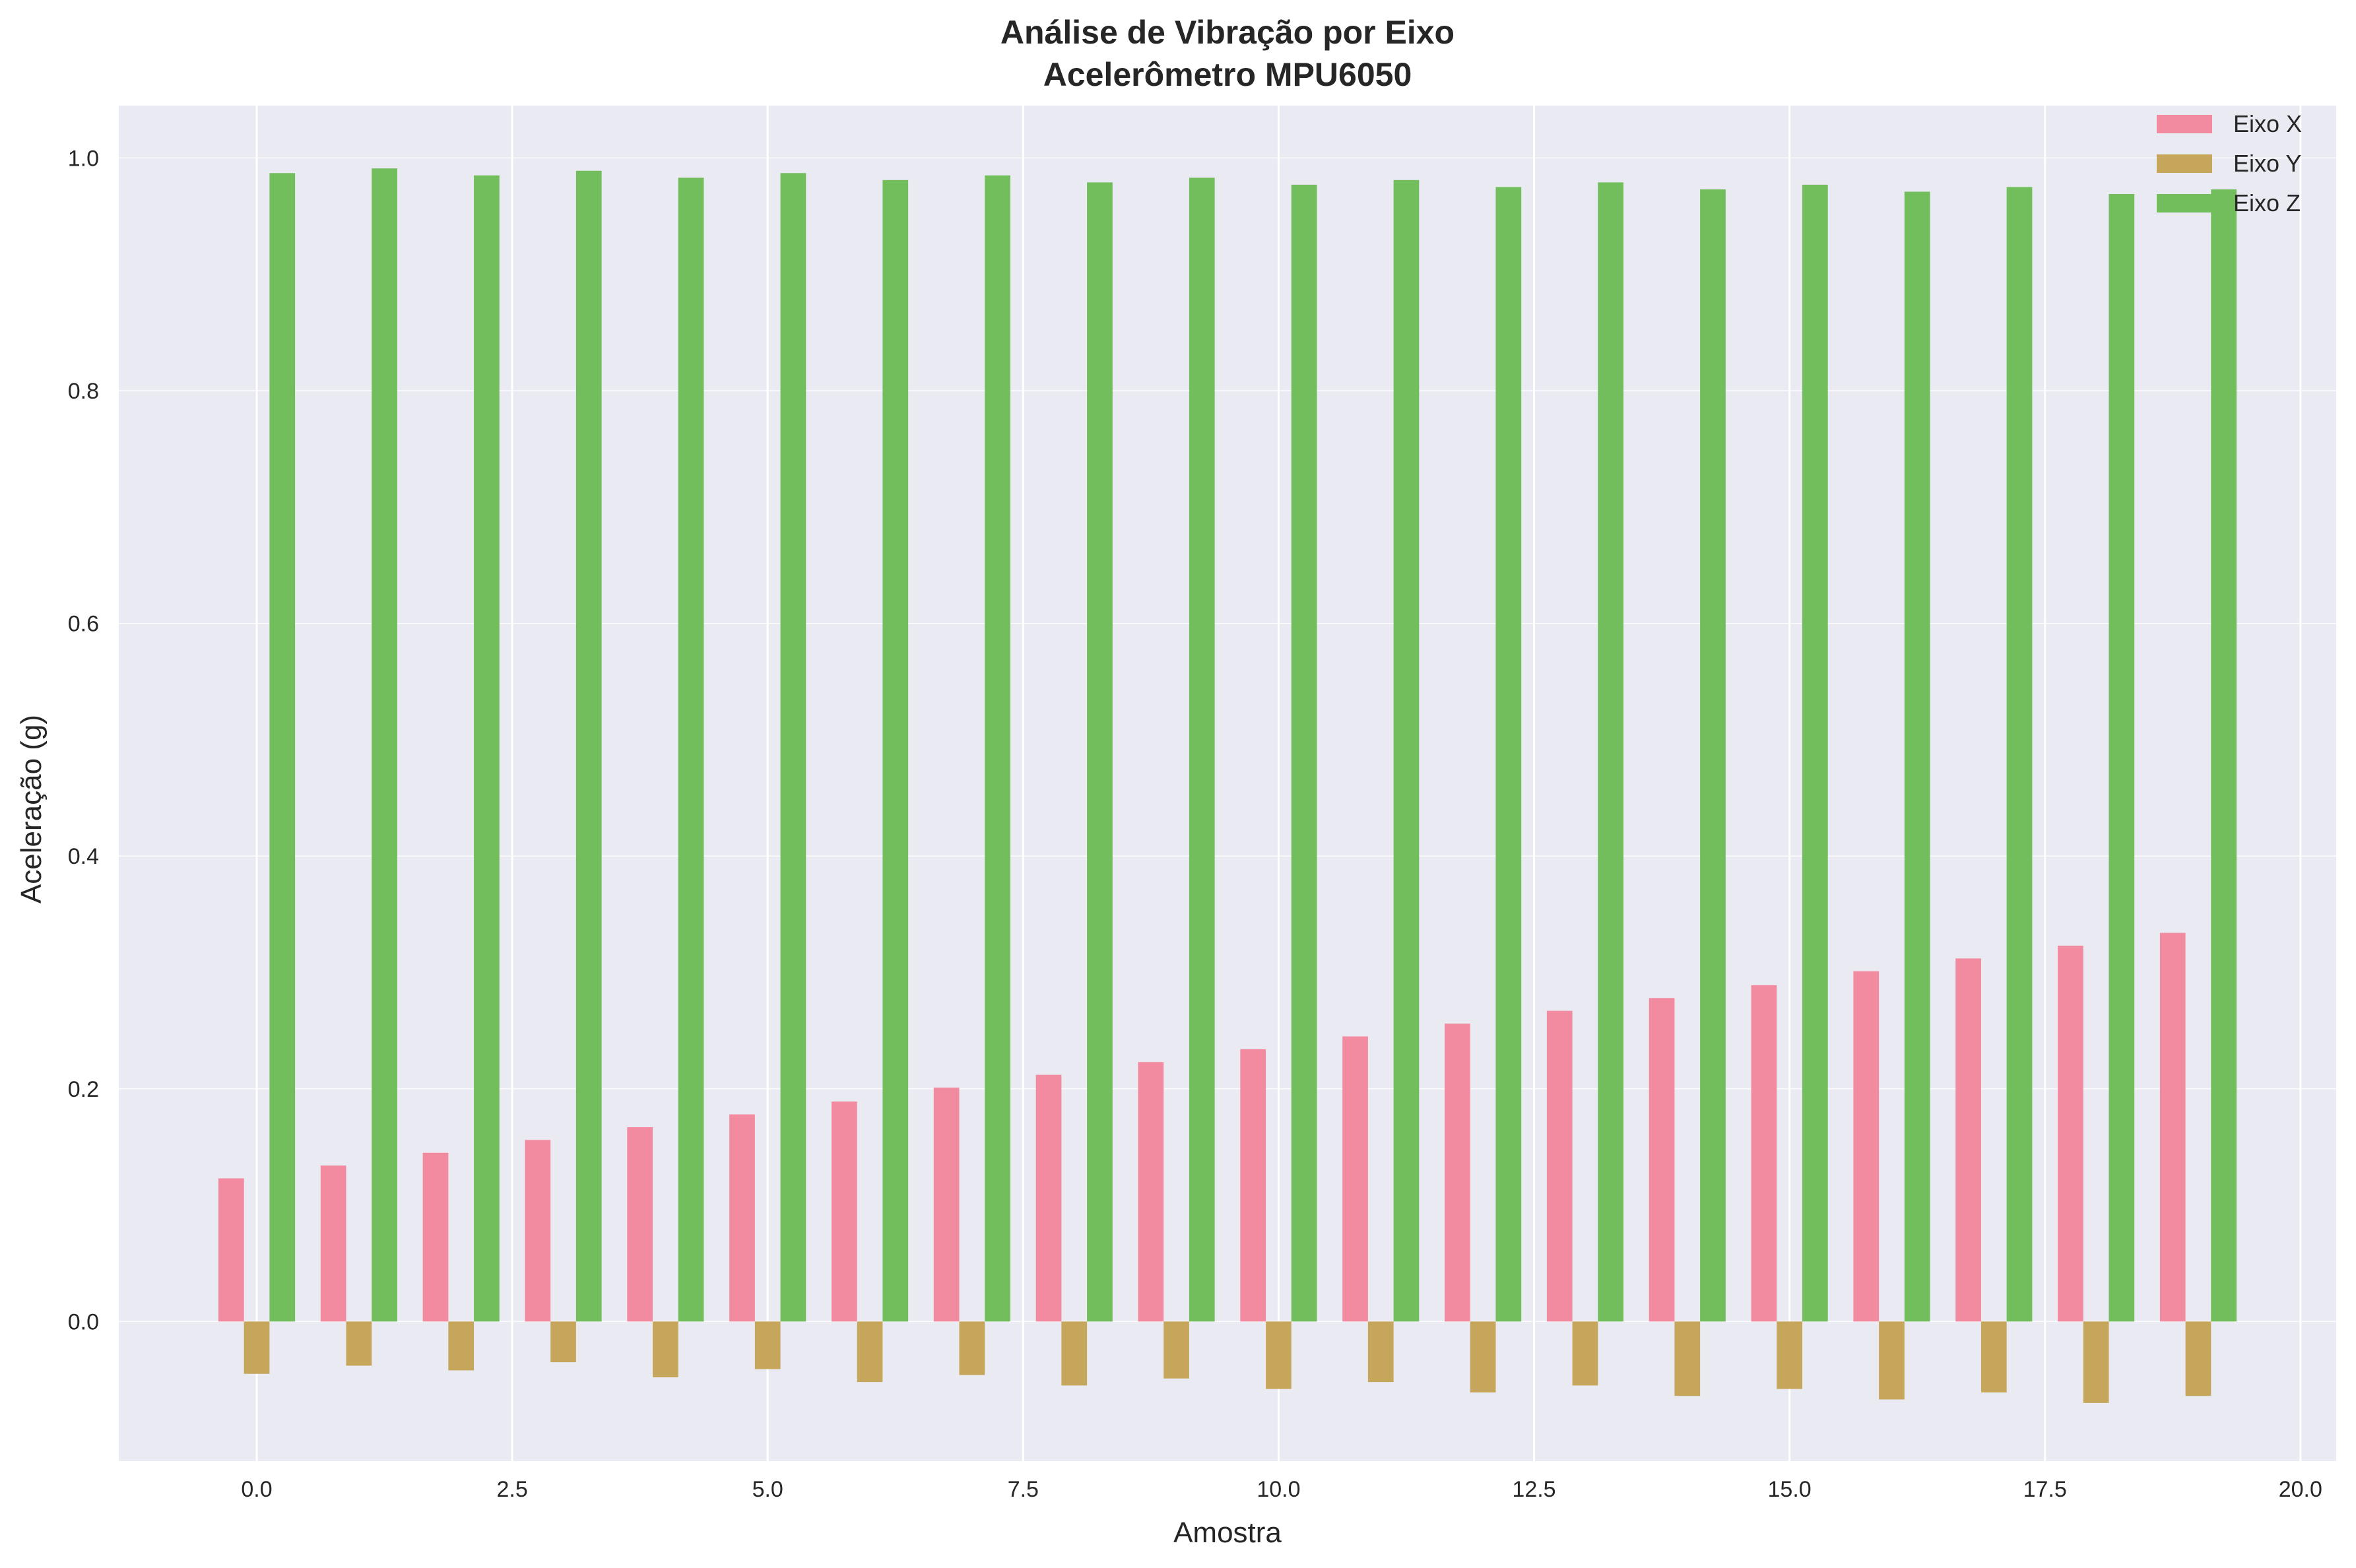  I want to click on x-tick-label: 17.5, so click(2045, 1489).